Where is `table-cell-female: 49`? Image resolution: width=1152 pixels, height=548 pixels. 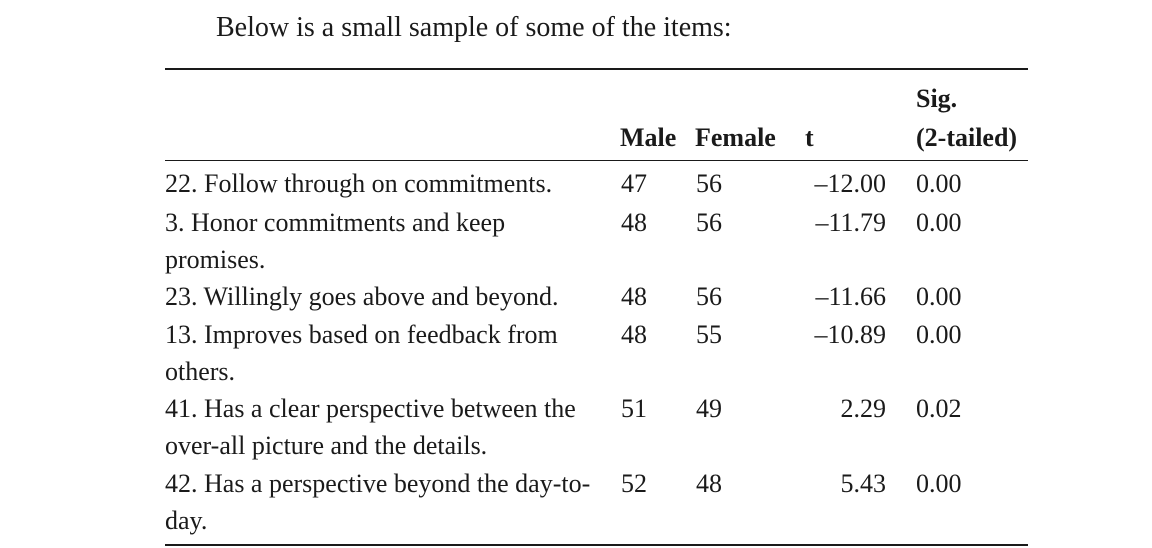
table-cell-female: 49 is located at coordinates (709, 408).